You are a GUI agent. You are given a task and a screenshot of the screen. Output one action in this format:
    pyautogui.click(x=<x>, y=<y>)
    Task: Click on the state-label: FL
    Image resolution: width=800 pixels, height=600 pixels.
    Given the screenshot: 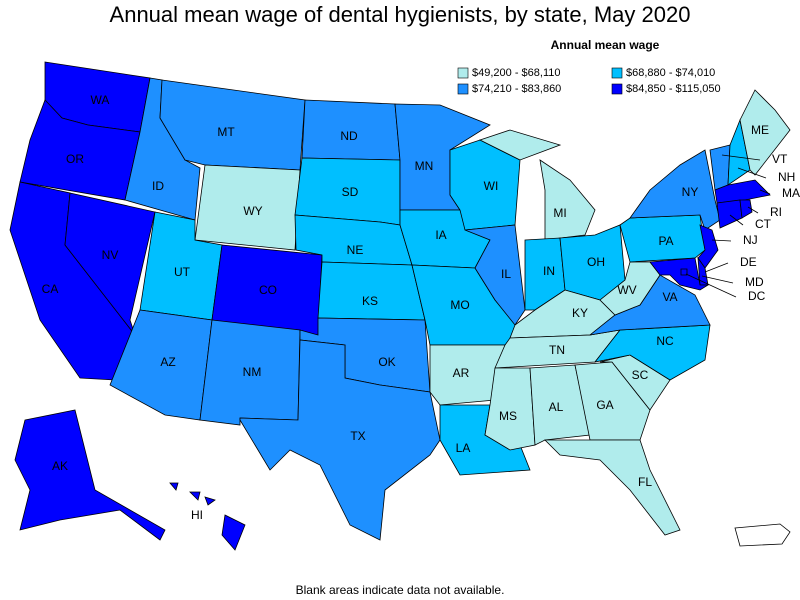 What is the action you would take?
    pyautogui.click(x=645, y=482)
    